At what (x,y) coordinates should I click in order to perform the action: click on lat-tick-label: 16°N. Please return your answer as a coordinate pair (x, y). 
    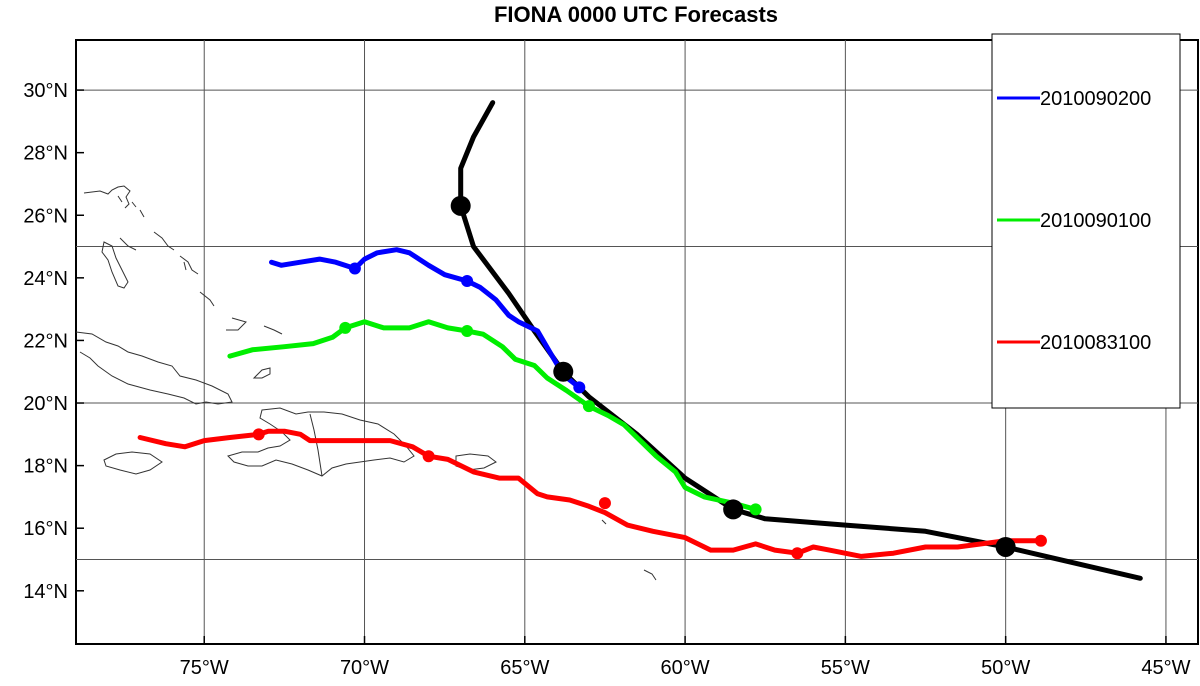
    Looking at the image, I should click on (45, 529).